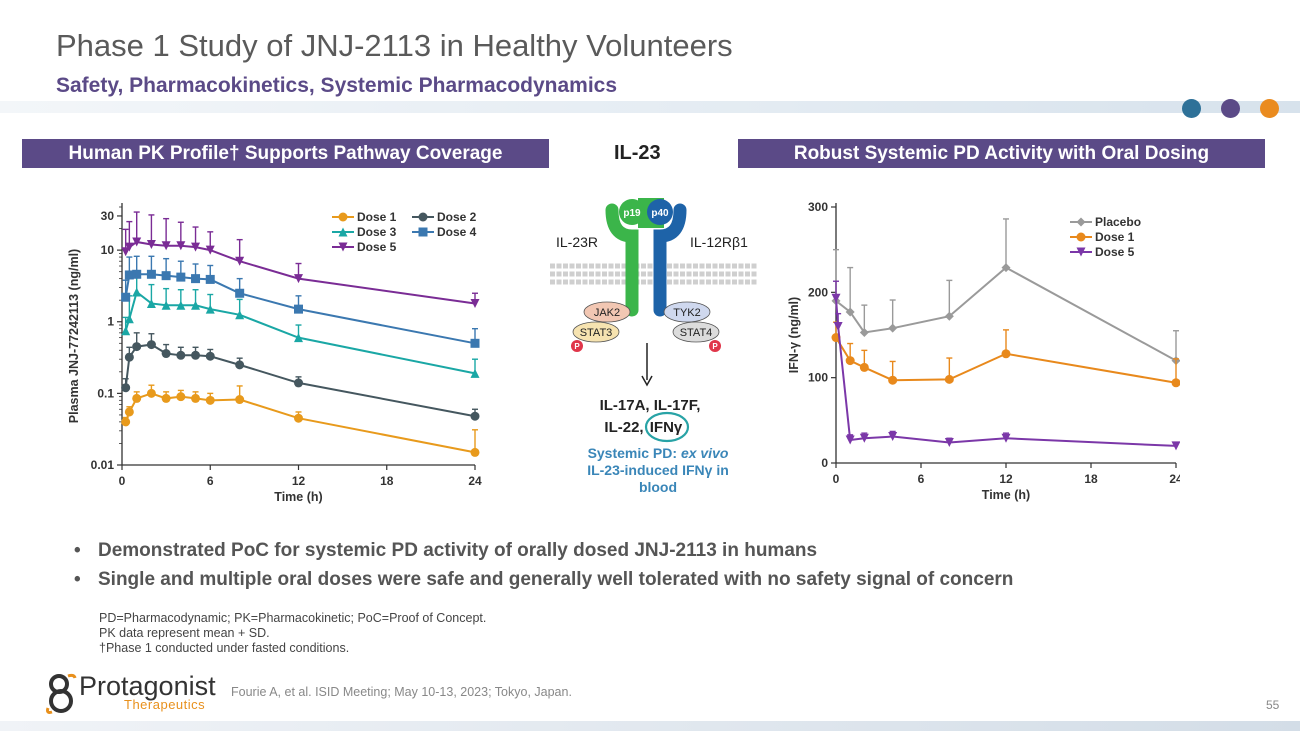 This screenshot has height=731, width=1300. I want to click on p40-label: p40, so click(660, 213).